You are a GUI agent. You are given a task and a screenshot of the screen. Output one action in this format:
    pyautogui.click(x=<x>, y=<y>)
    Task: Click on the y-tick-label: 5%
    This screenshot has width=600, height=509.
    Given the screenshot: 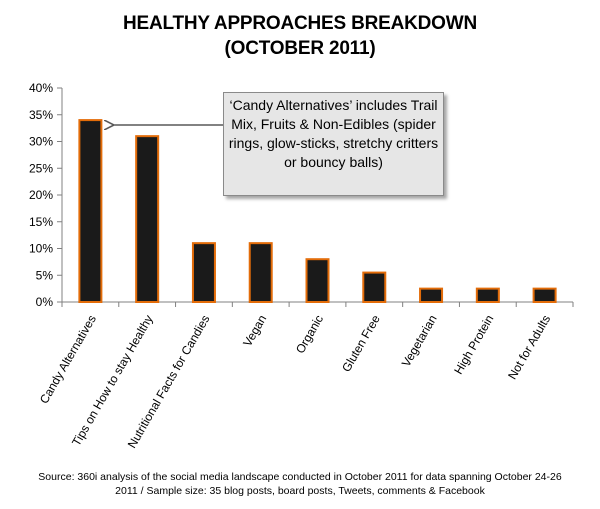 What is the action you would take?
    pyautogui.click(x=45, y=275)
    